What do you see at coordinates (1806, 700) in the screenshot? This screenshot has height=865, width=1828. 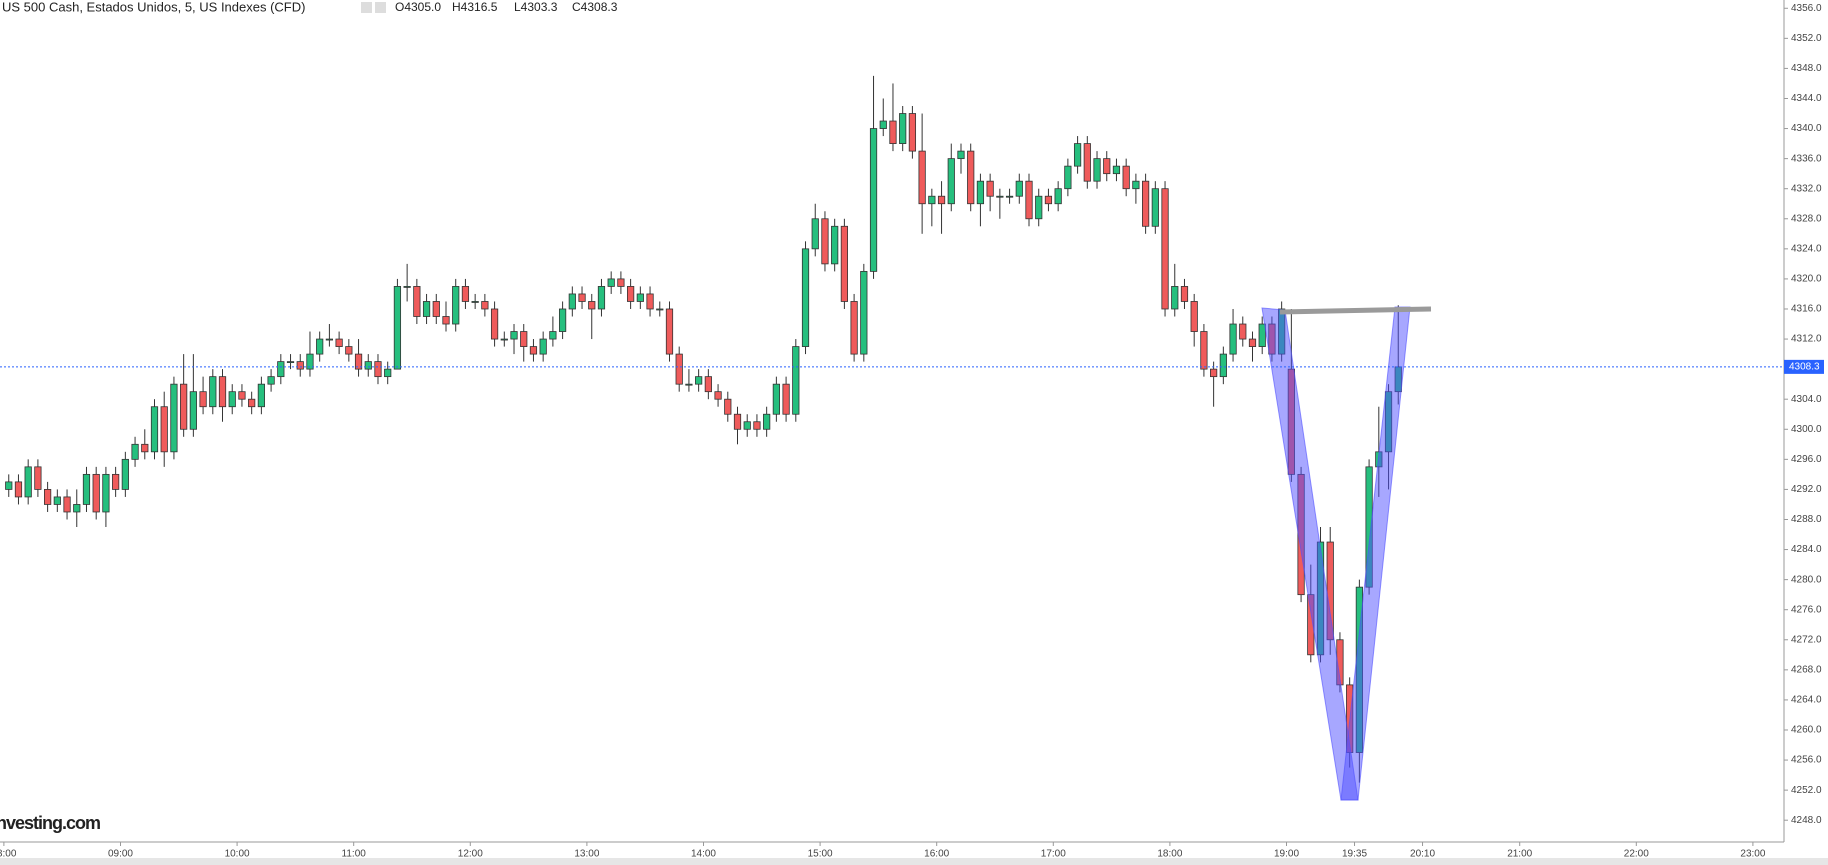 I see `y-tick-label: 4264.0` at bounding box center [1806, 700].